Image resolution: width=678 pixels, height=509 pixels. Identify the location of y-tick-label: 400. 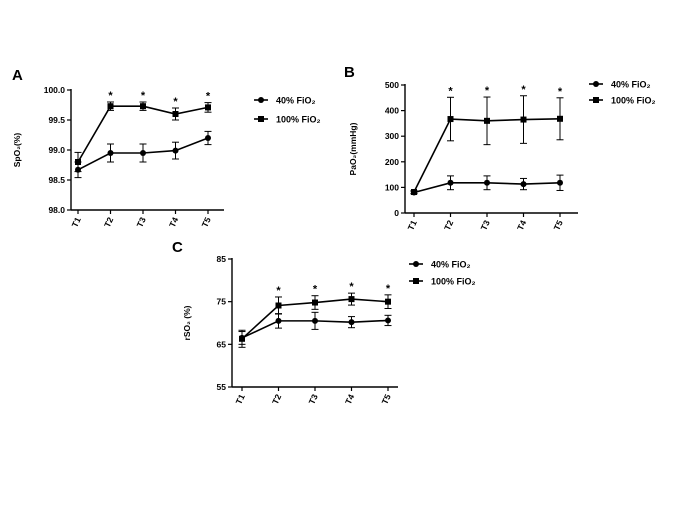
(392, 111).